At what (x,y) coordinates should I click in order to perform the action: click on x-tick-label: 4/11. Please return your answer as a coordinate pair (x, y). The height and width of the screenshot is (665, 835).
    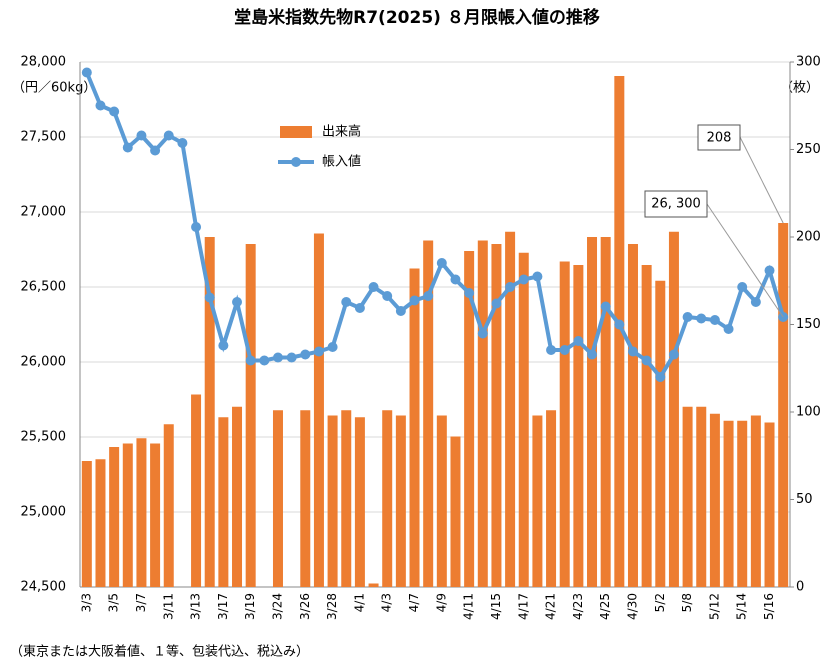
    Looking at the image, I should click on (469, 606).